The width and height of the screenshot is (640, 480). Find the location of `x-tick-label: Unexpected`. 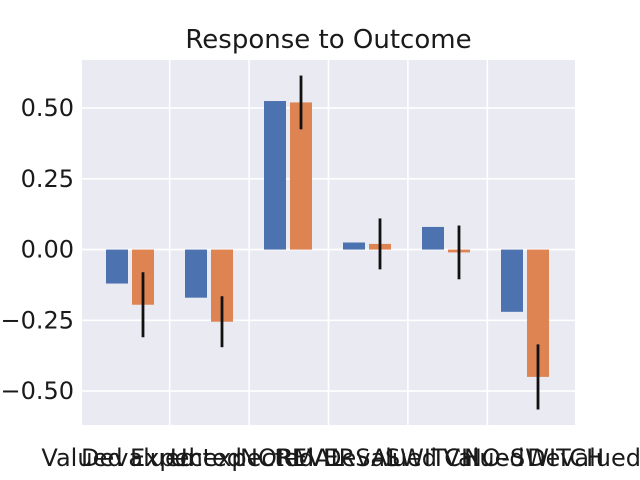

x-tick-label: Unexpected is located at coordinates (242, 458).